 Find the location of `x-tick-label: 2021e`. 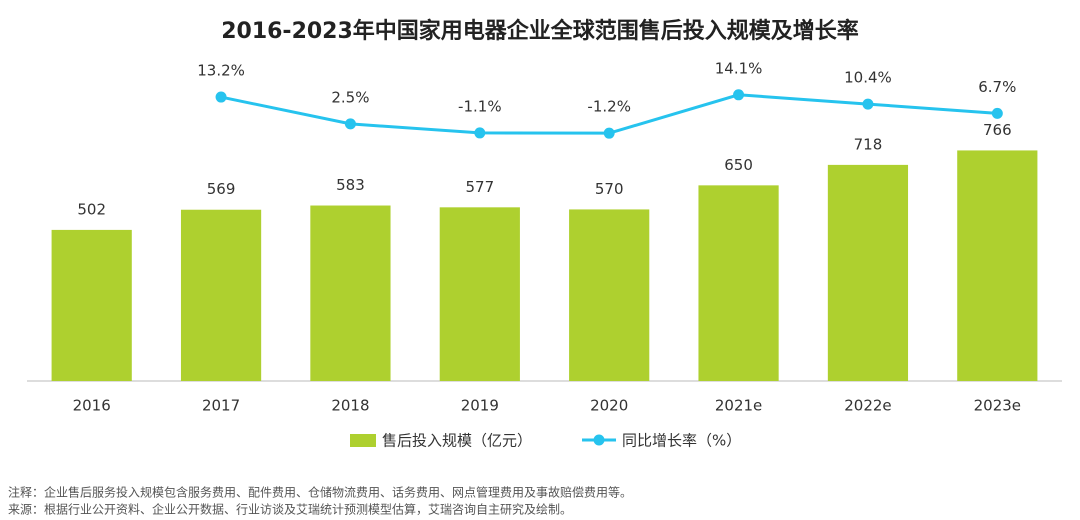

x-tick-label: 2021e is located at coordinates (738, 406).